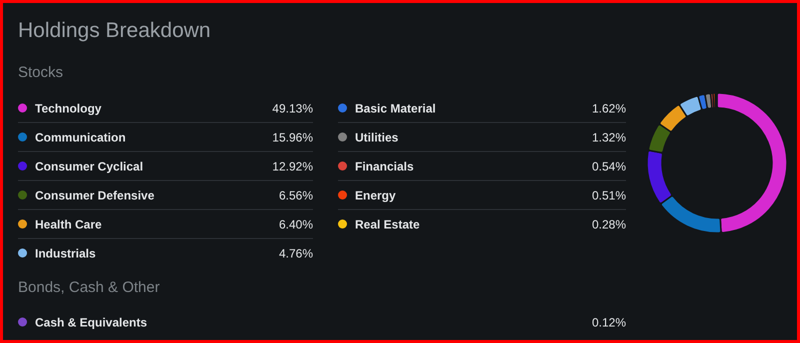 The image size is (800, 343). What do you see at coordinates (293, 137) in the screenshot?
I see `data-label: 15.96%` at bounding box center [293, 137].